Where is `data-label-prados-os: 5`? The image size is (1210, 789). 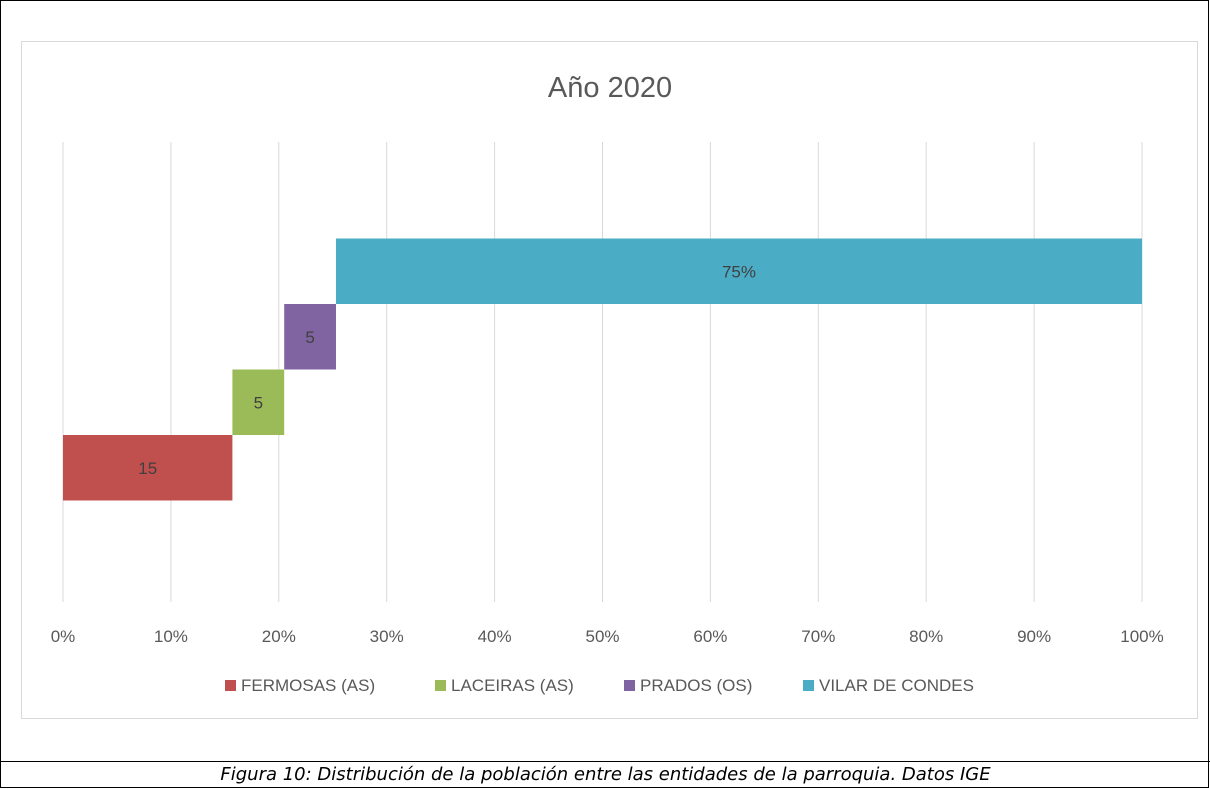
data-label-prados-os: 5 is located at coordinates (309, 337).